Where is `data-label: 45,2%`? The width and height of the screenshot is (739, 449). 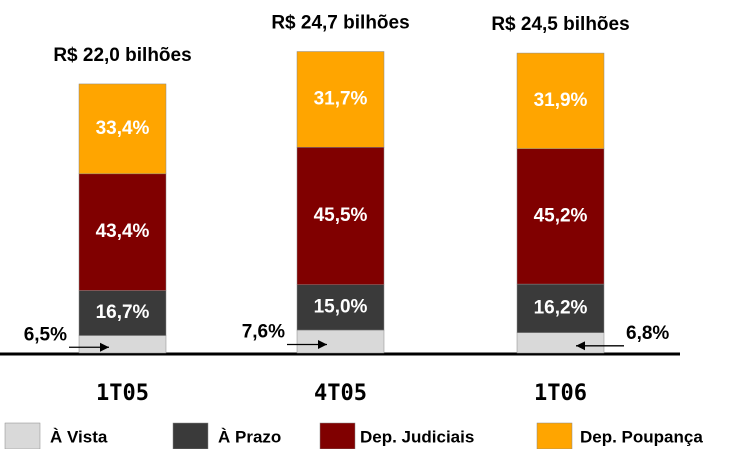 data-label: 45,2% is located at coordinates (561, 215).